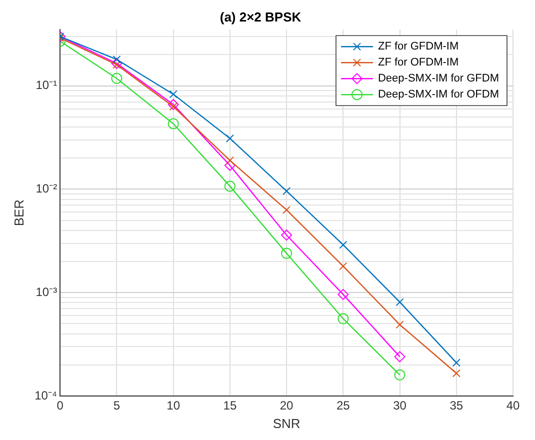 The width and height of the screenshot is (535, 440). Describe the element at coordinates (418, 62) in the screenshot. I see `legend-label: ZF for OFDM-IM` at that location.